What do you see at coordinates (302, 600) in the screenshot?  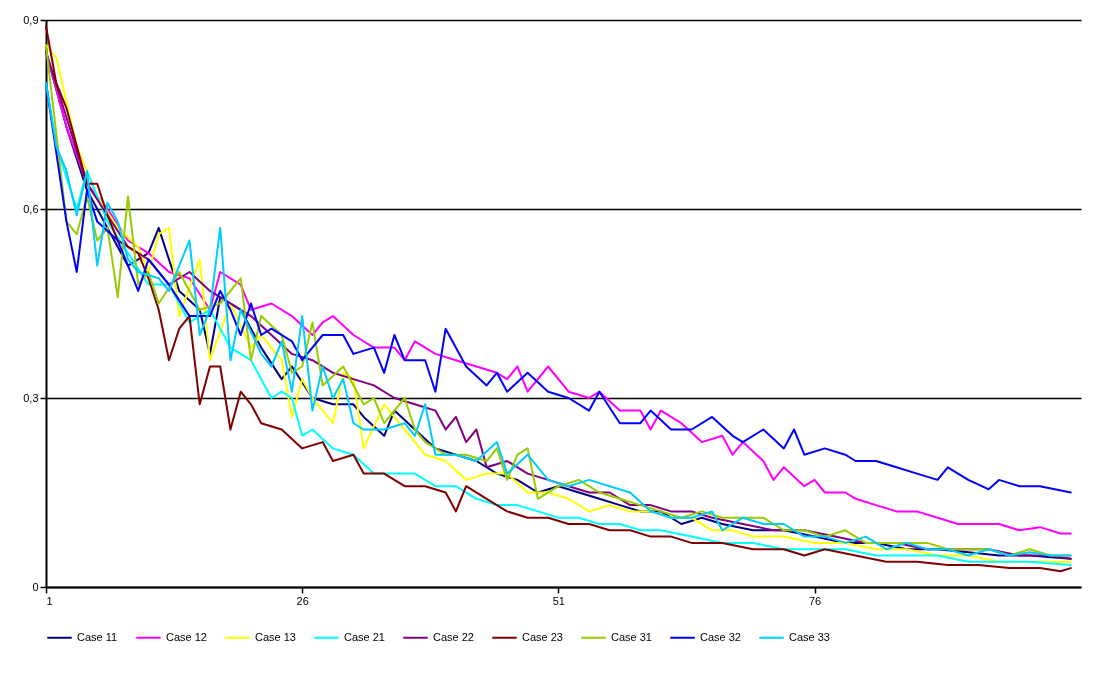 I see `x-tick-label: 26` at bounding box center [302, 600].